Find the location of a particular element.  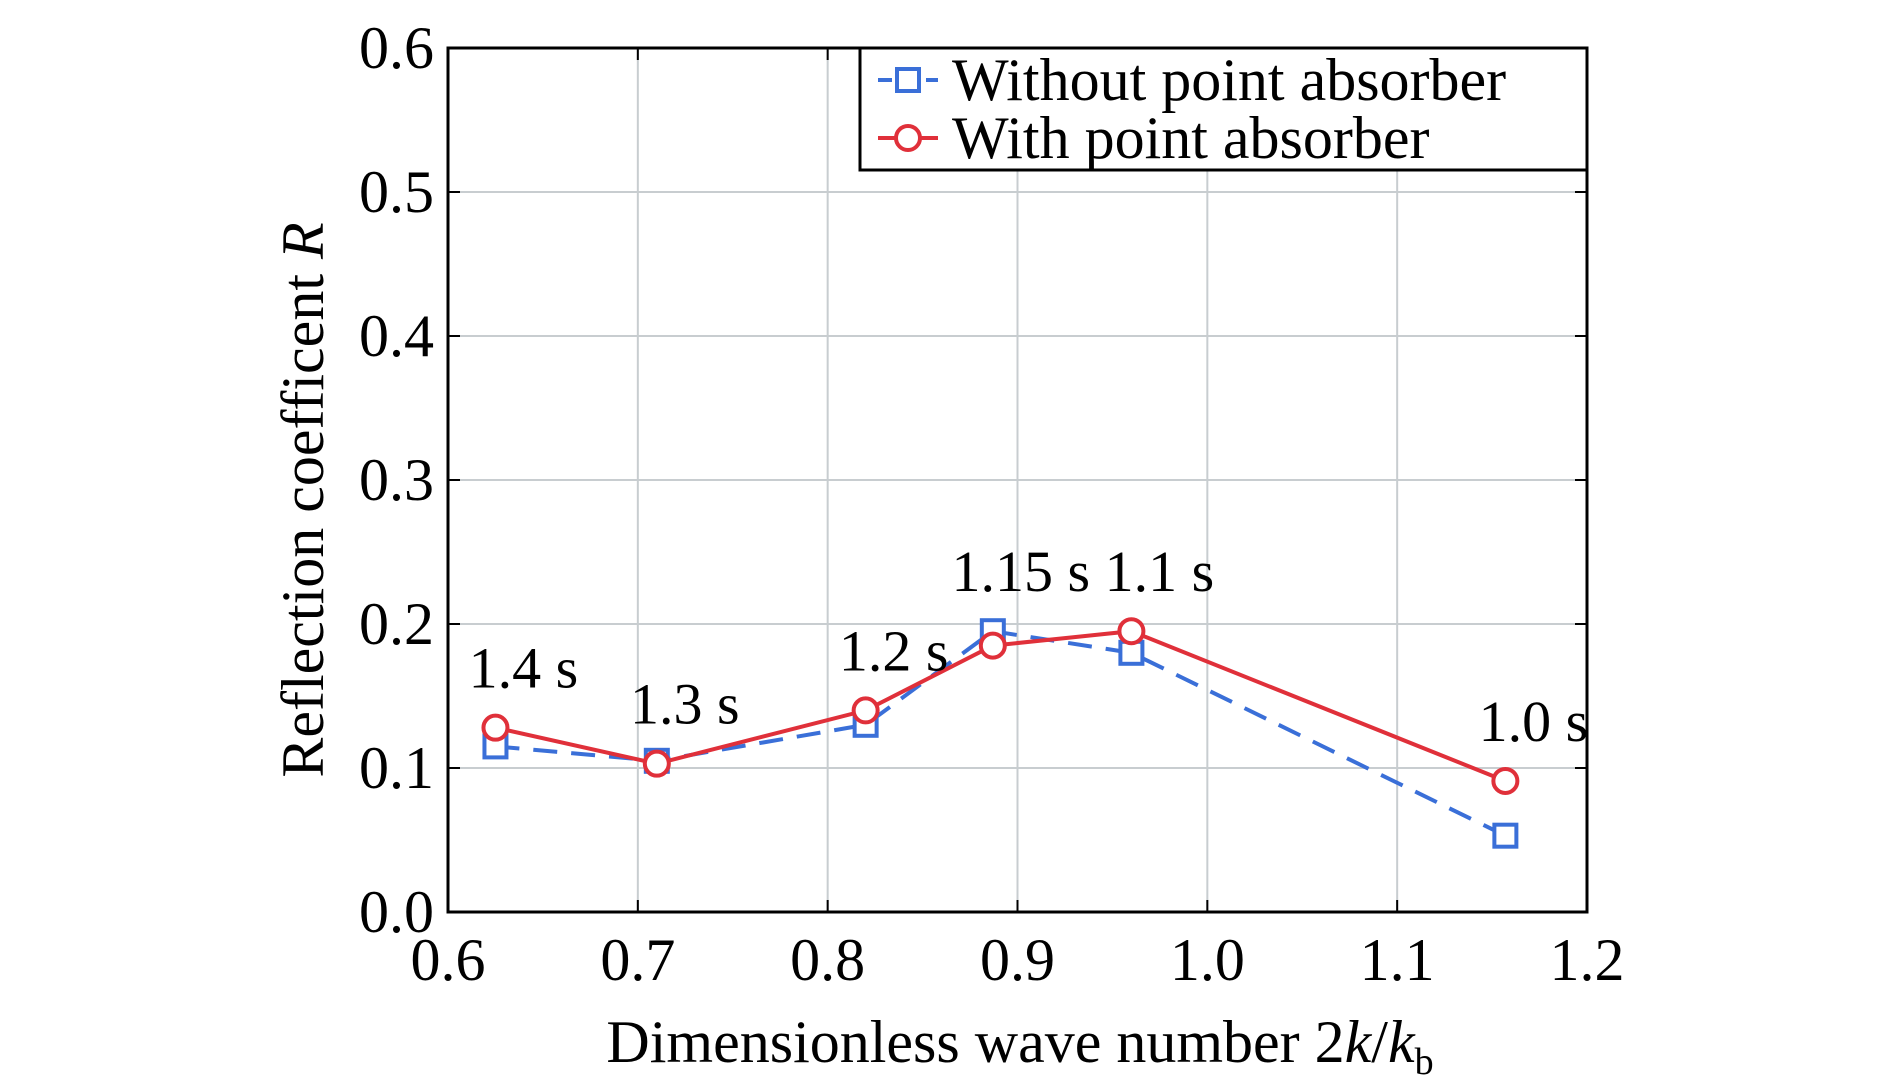

x-tick-labels: 0.6 0.7 0.8 0.9 1.0 1.1 1.2 is located at coordinates (1018, 960).